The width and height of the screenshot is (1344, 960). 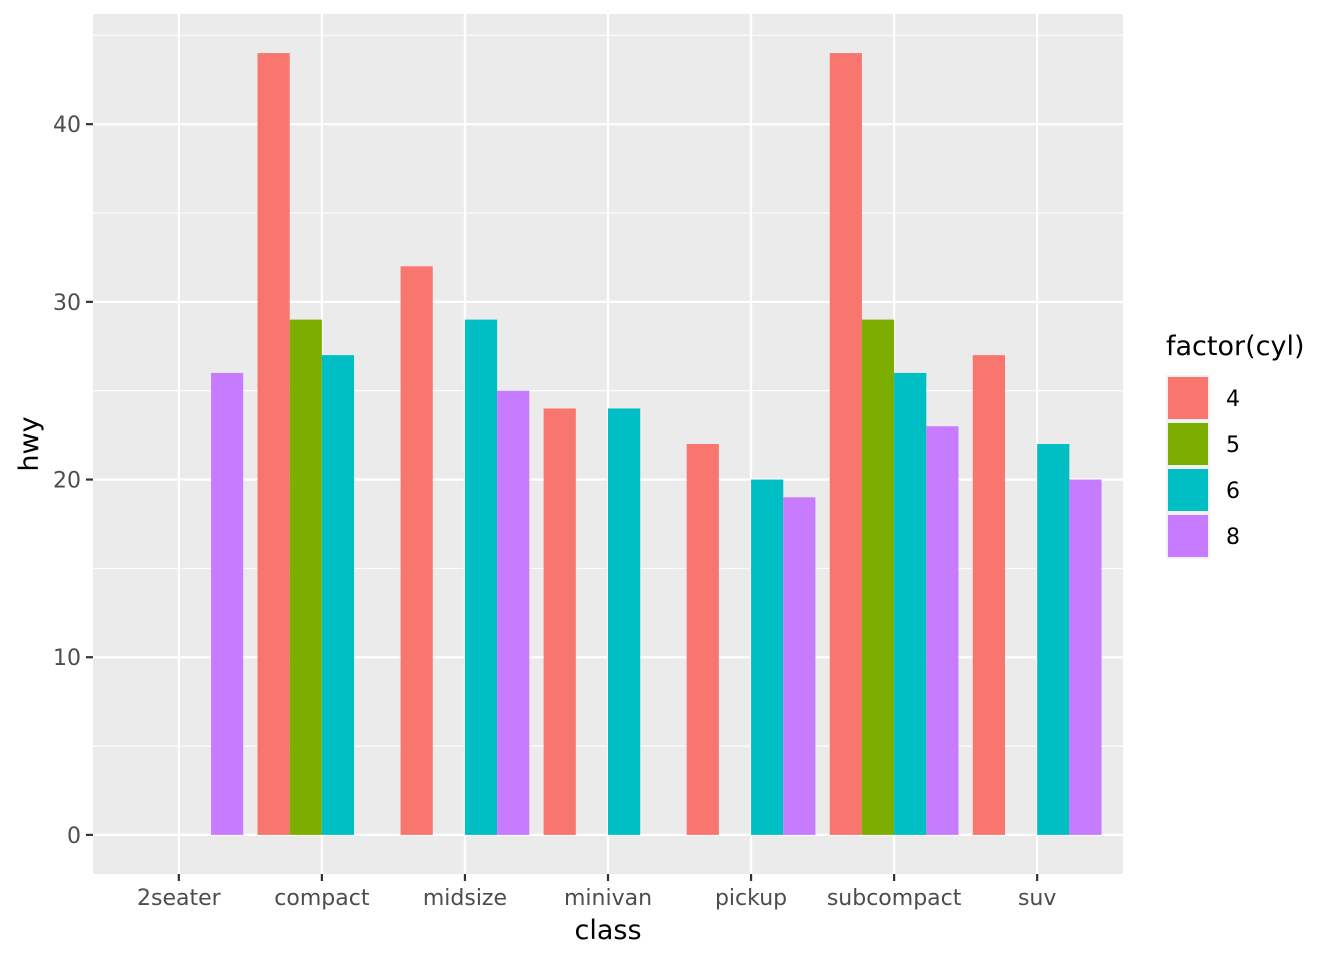 What do you see at coordinates (1233, 445) in the screenshot?
I see `legend-label-5: 5` at bounding box center [1233, 445].